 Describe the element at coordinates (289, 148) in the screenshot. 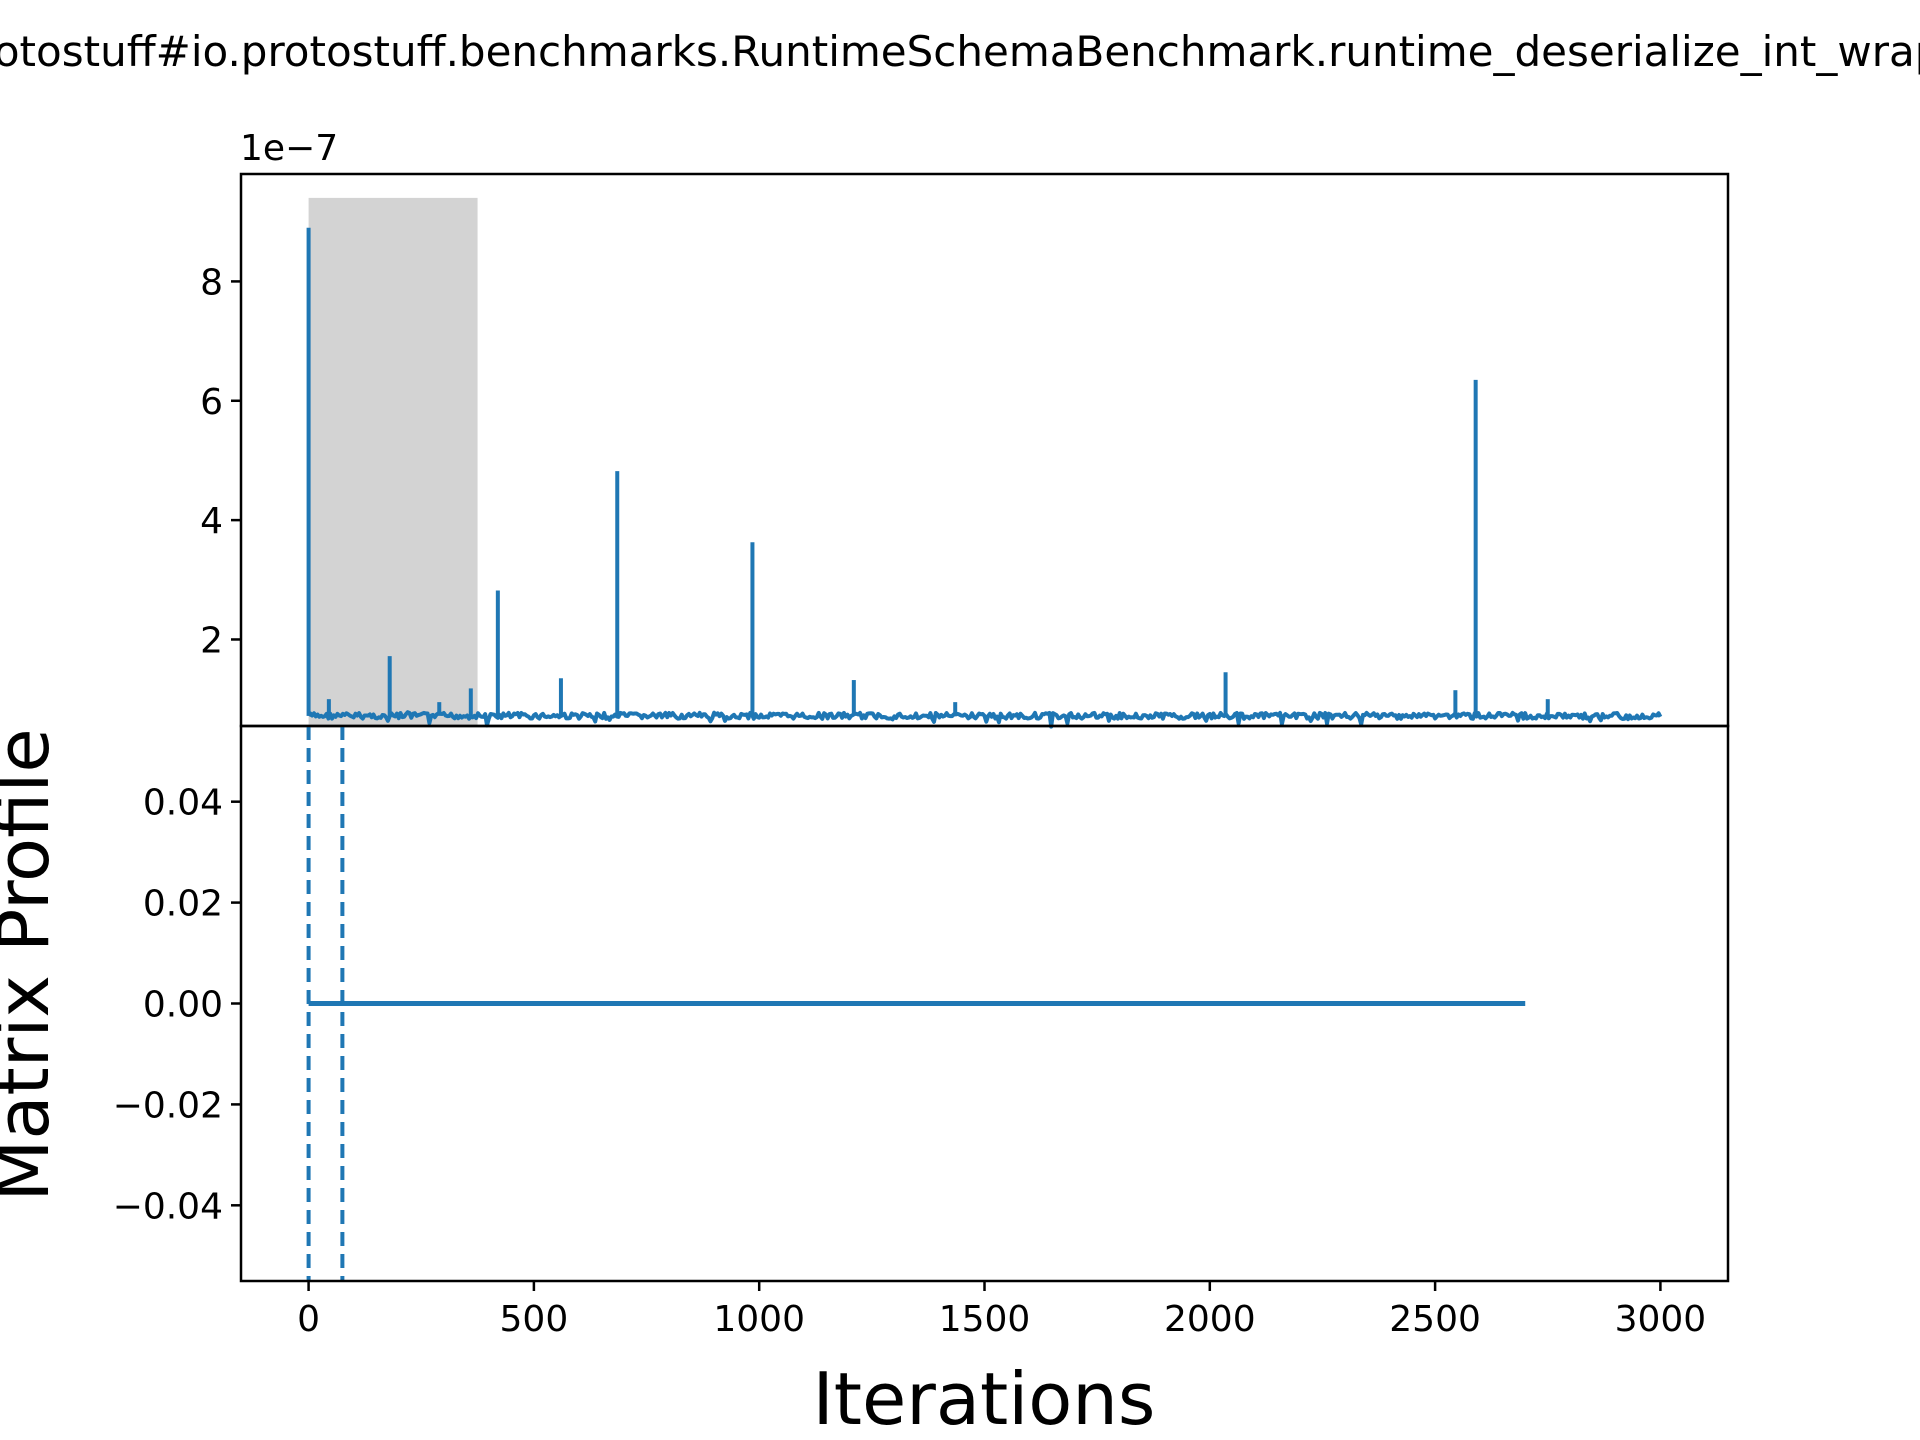

I see `y-offset-label: 1e−7` at that location.